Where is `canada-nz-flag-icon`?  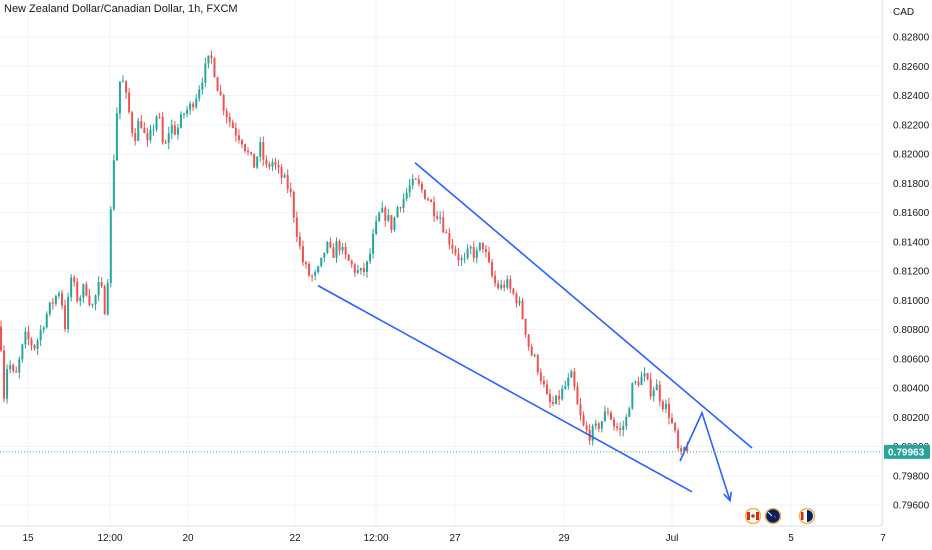
canada-nz-flag-icon is located at coordinates (807, 516).